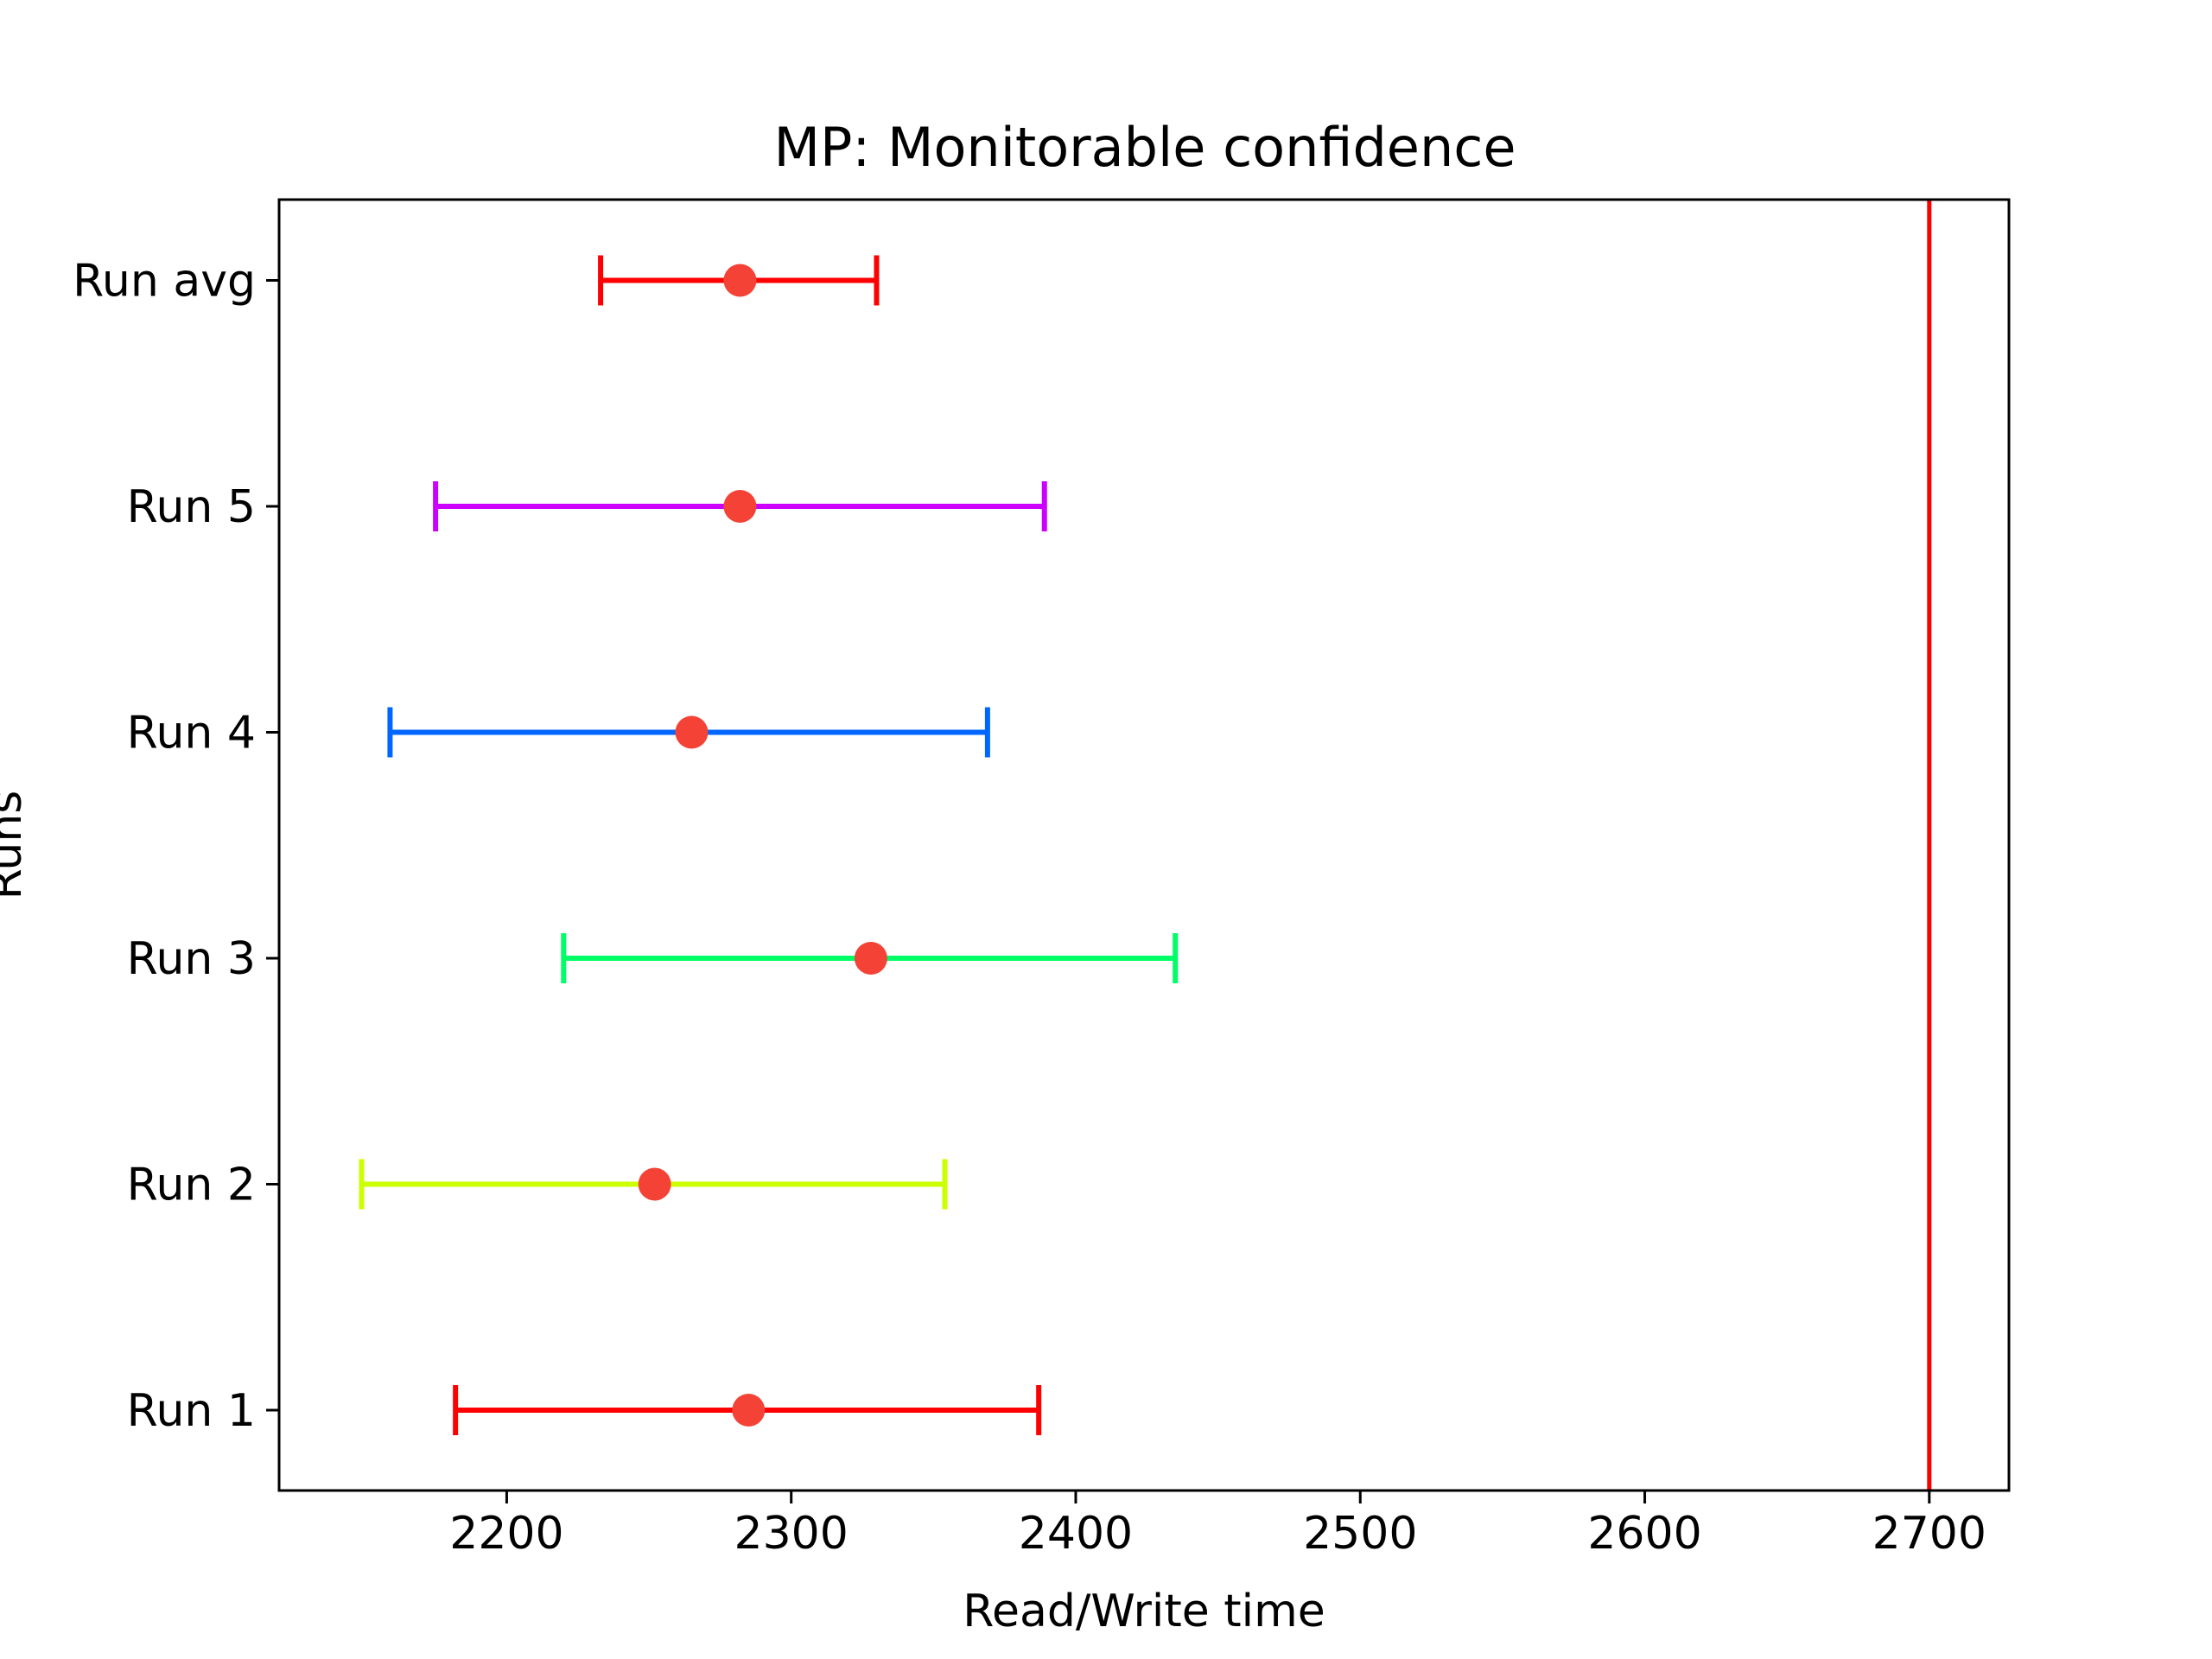 This screenshot has width=2212, height=1659. What do you see at coordinates (506, 1534) in the screenshot?
I see `x-tick-label: 2200` at bounding box center [506, 1534].